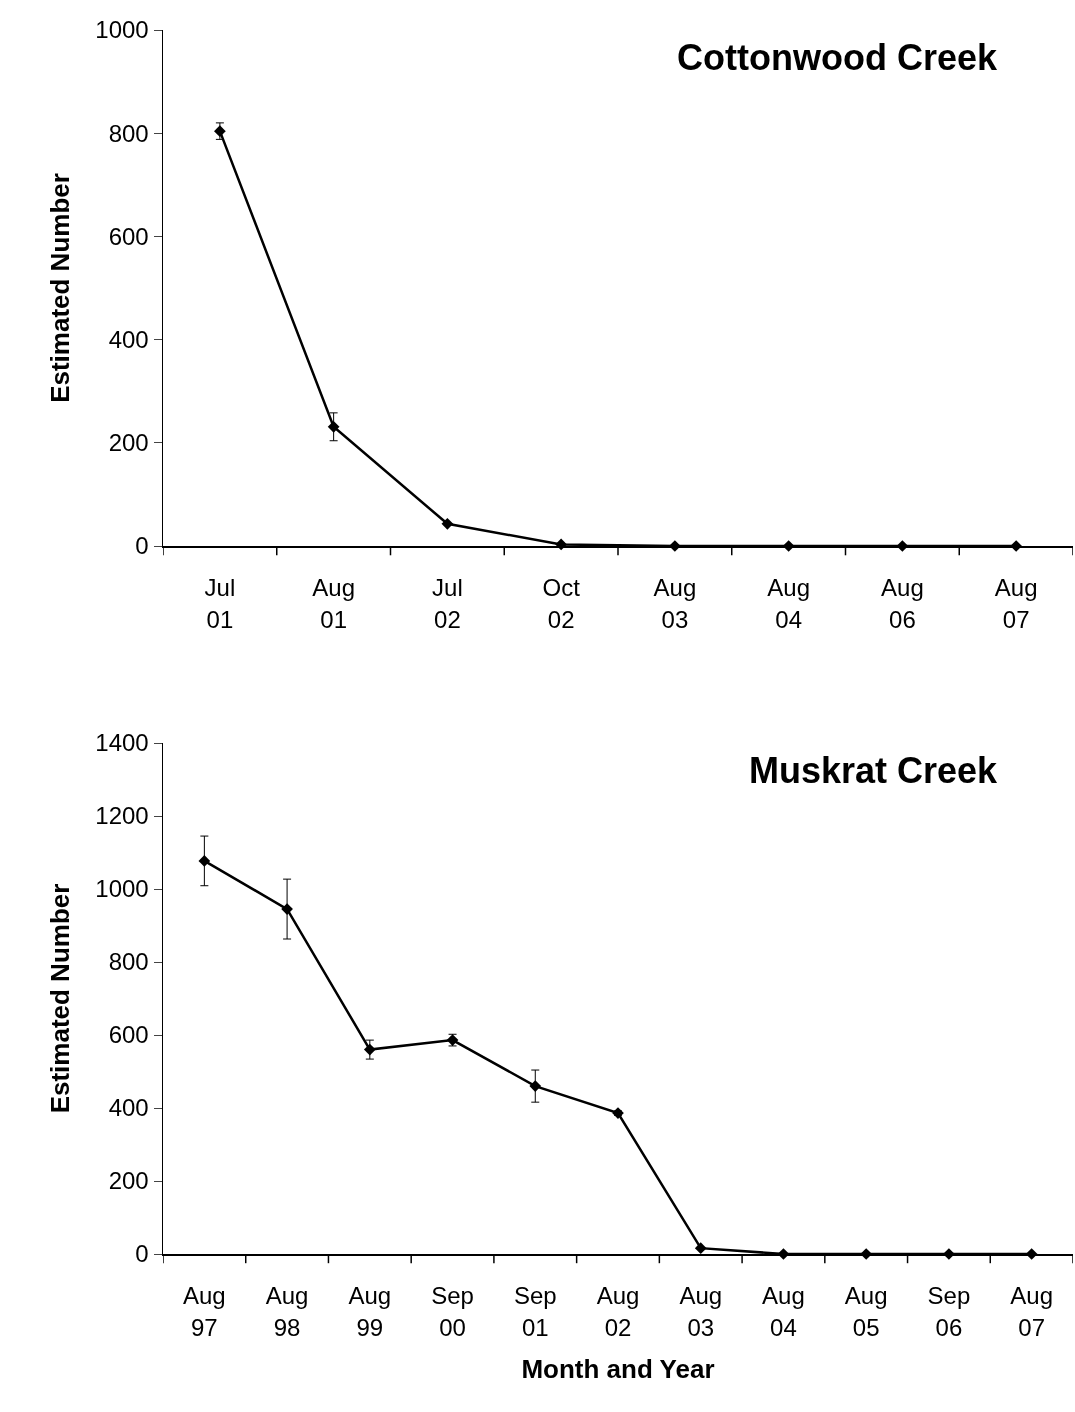  What do you see at coordinates (447, 603) in the screenshot?
I see `x-tick-label: Jul 02` at bounding box center [447, 603].